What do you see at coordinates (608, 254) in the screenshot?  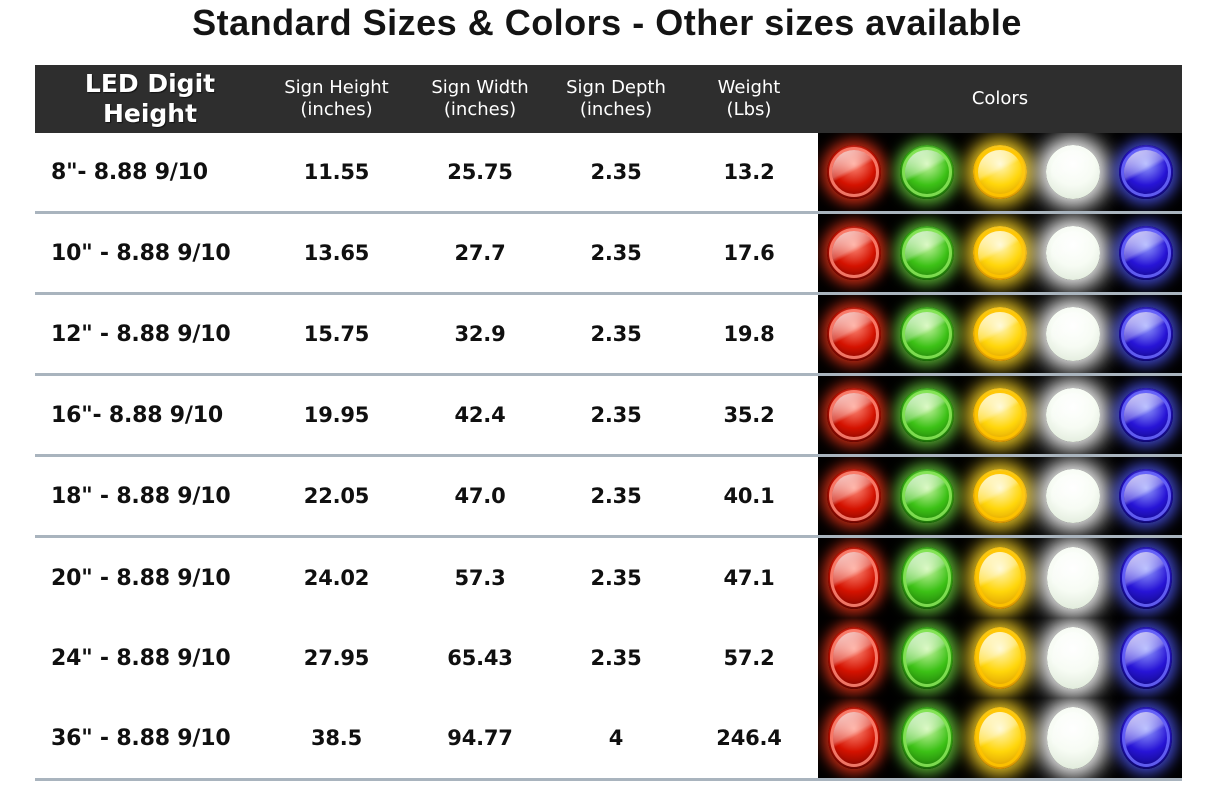 I see `table-row: 10" - 8.88 9/10 13.65 27.7 2.35 17.6` at bounding box center [608, 254].